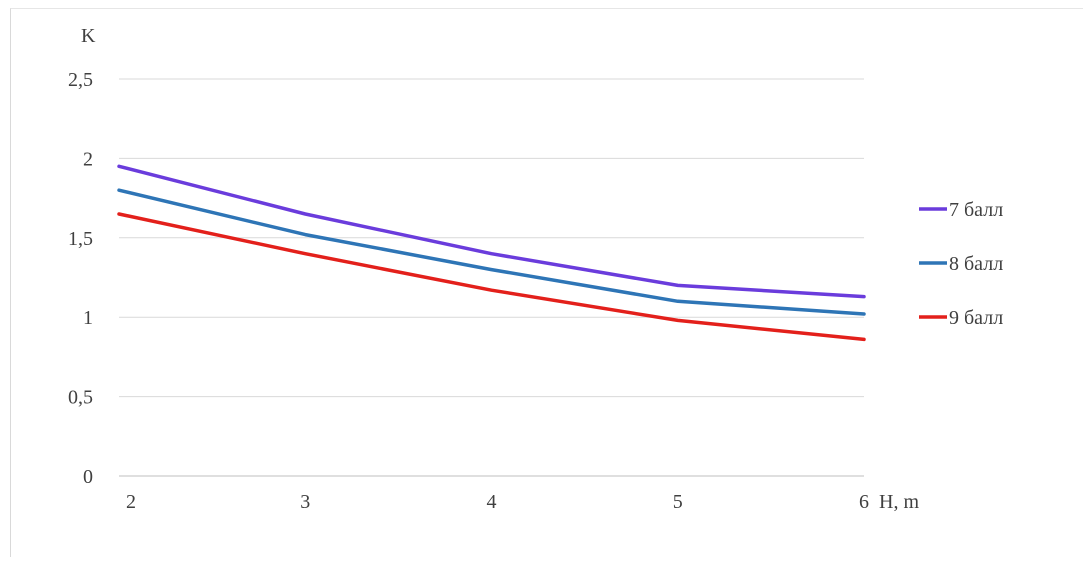 The width and height of the screenshot is (1085, 562). I want to click on y-tick-label: 2,5, so click(80, 80).